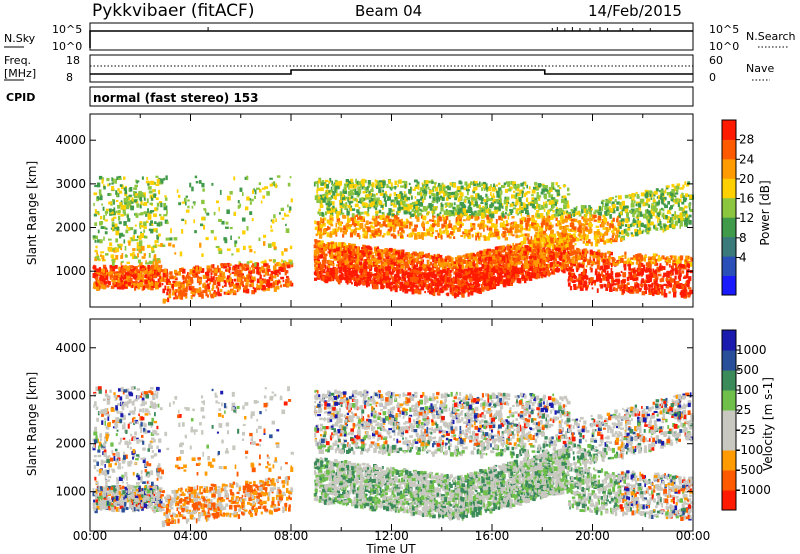 The image size is (800, 554). I want to click on freq-tick-bottom: 8, so click(69, 77).